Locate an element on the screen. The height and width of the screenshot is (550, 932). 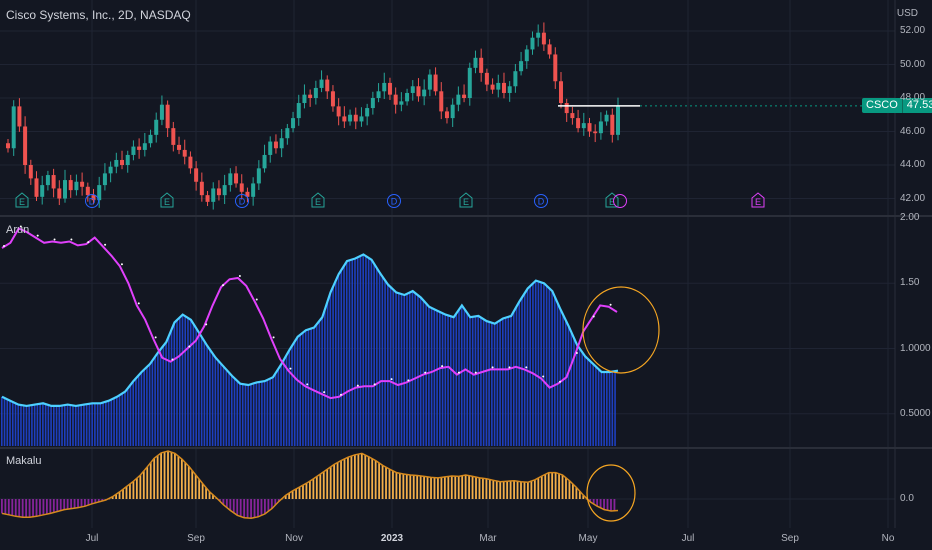
x-tick-label: 2023 is located at coordinates (392, 538).